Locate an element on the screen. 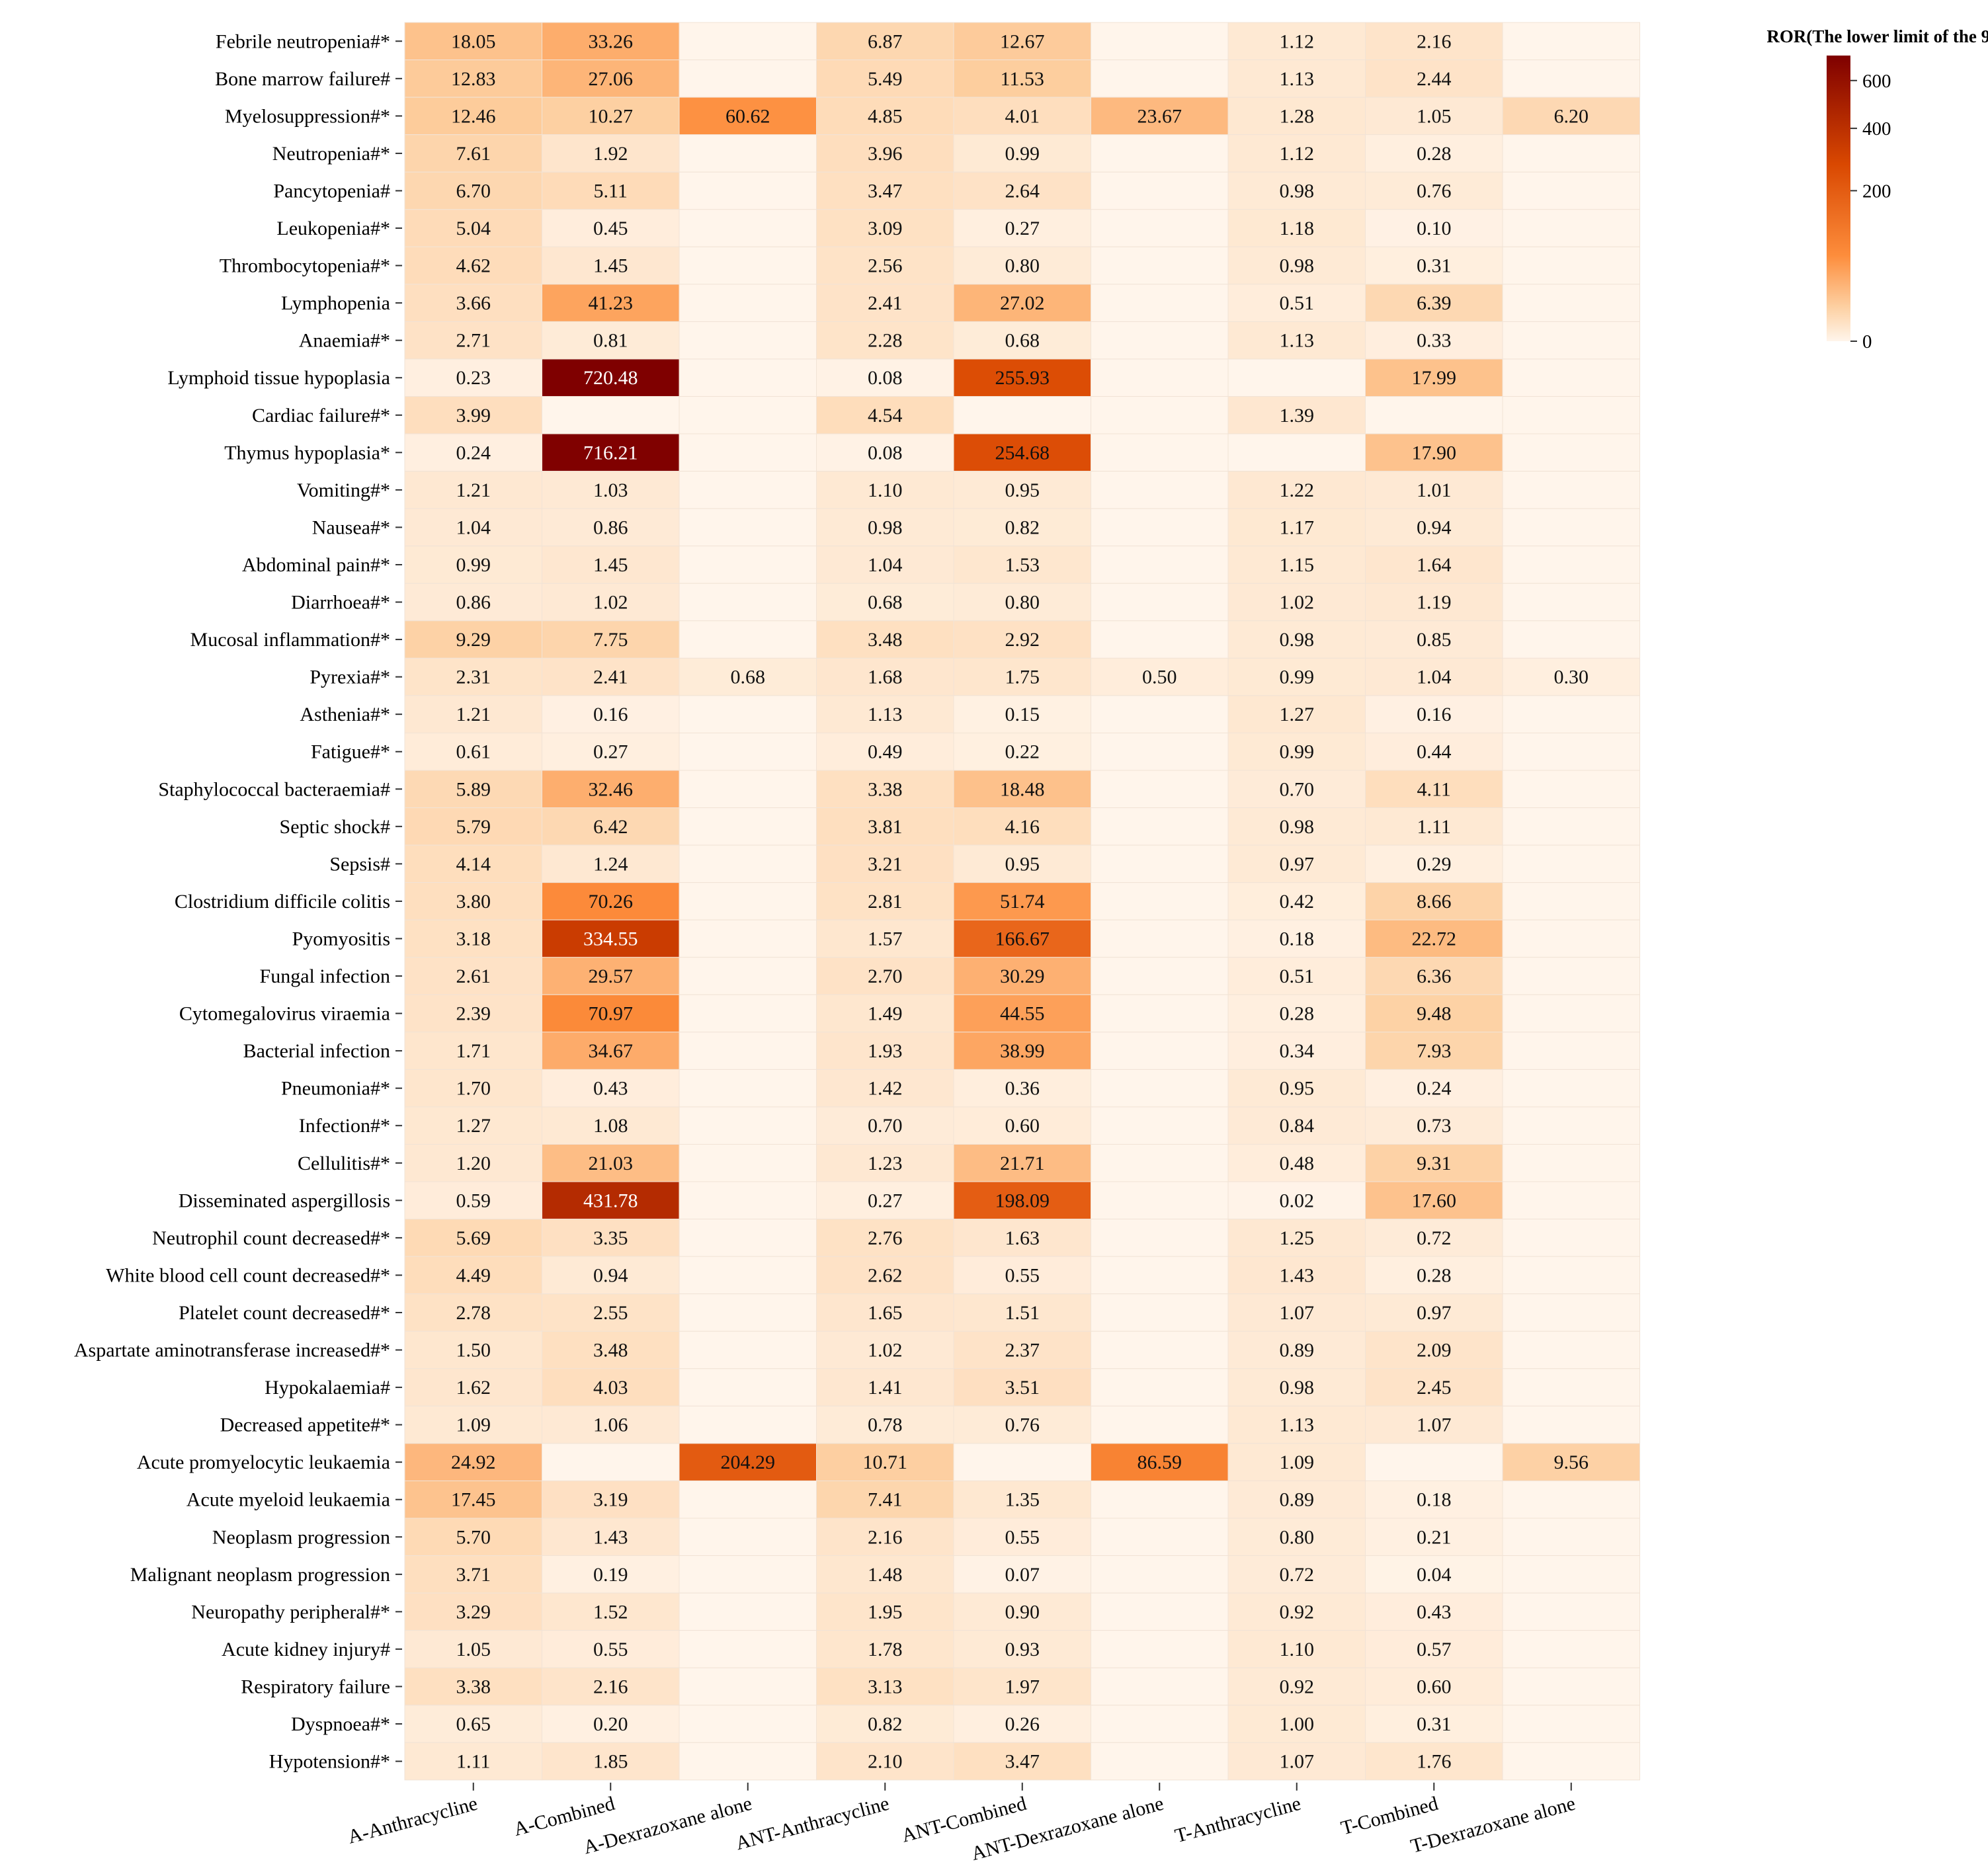  cell-value-label: 0.97 is located at coordinates (1434, 1313).